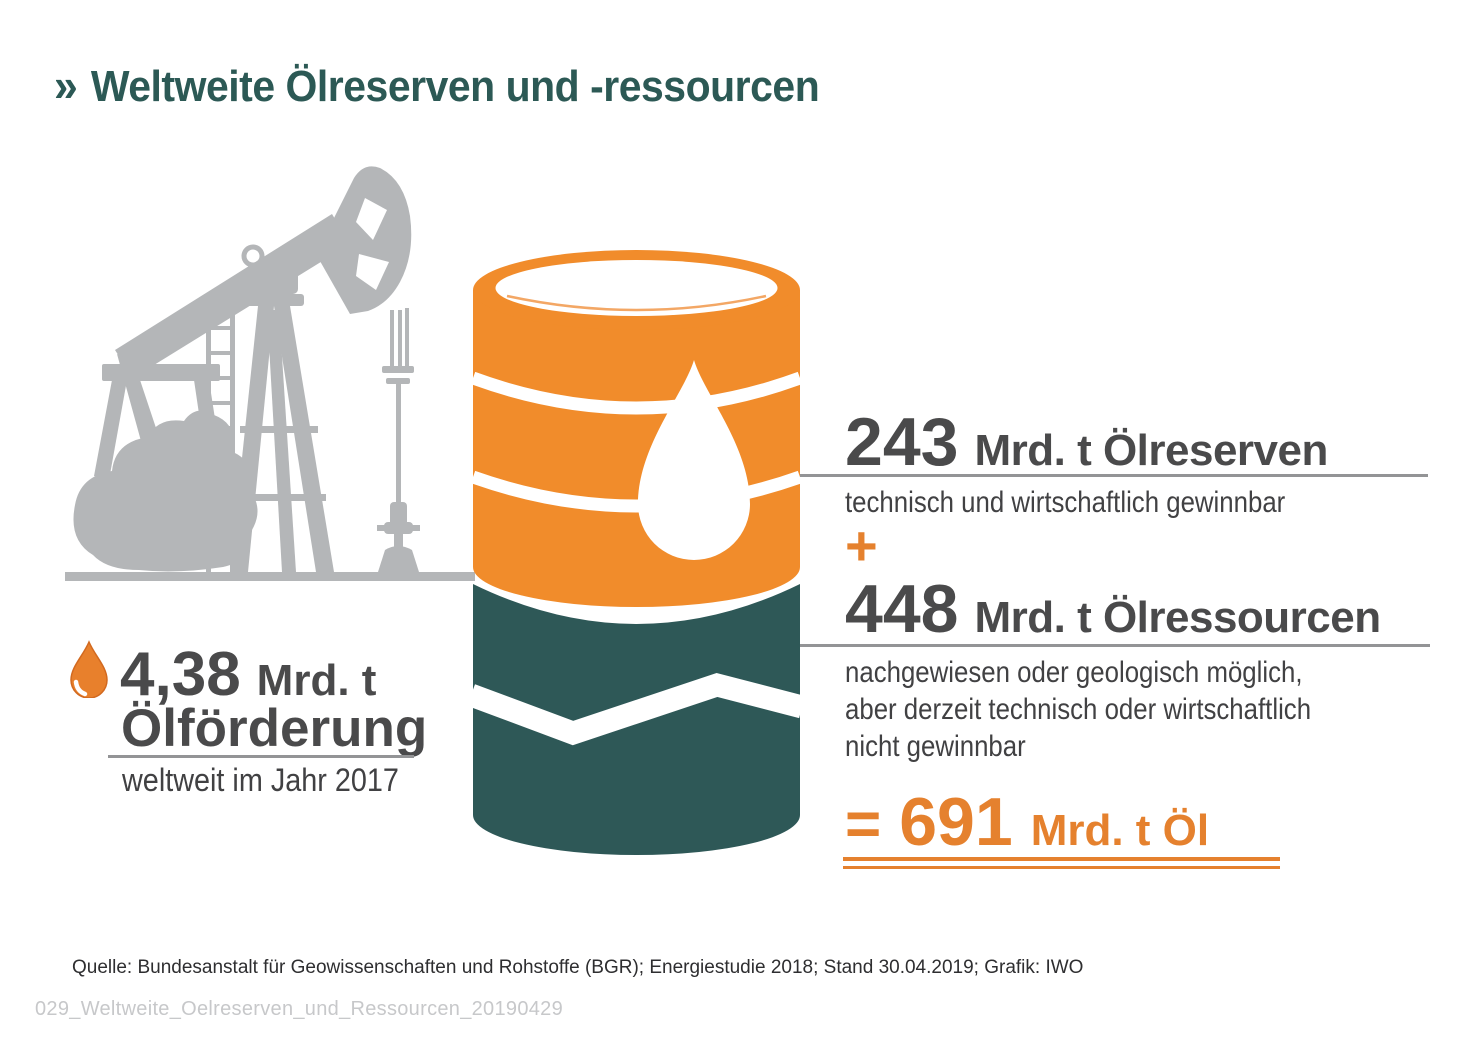  Describe the element at coordinates (935, 746) in the screenshot. I see `resources-description-line3: nicht gewinnbar` at that location.